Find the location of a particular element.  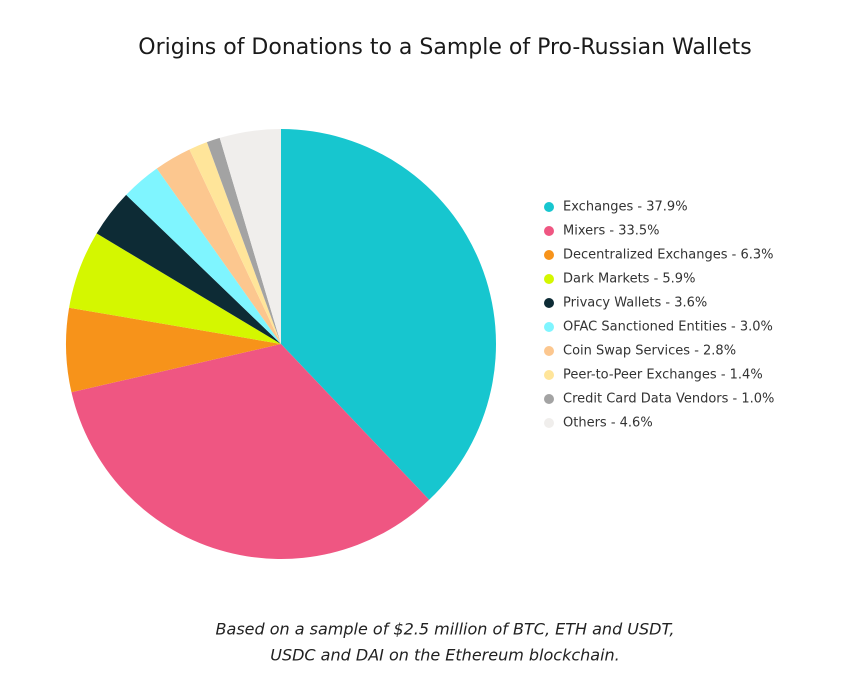

legend-label: Exchanges - 37.9% is located at coordinates (625, 207).